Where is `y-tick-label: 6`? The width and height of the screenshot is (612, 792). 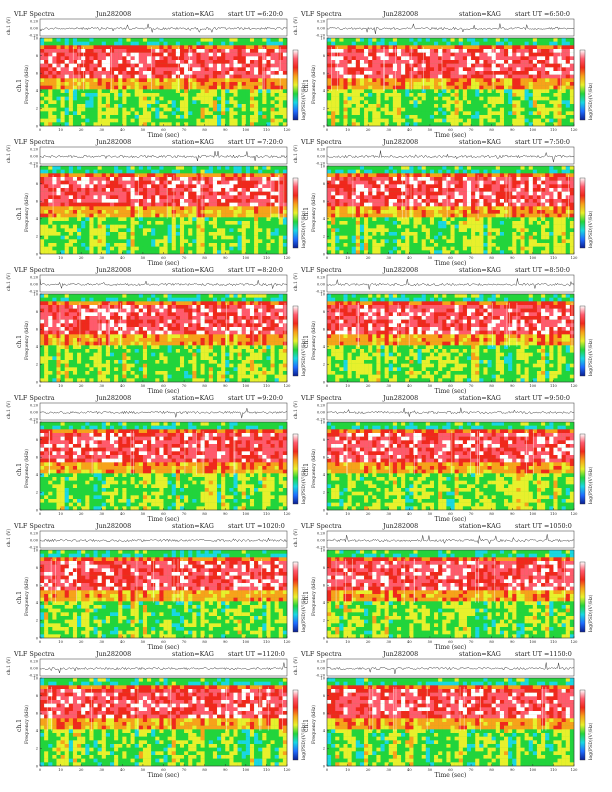 y-tick-label: 6 is located at coordinates (324, 74).